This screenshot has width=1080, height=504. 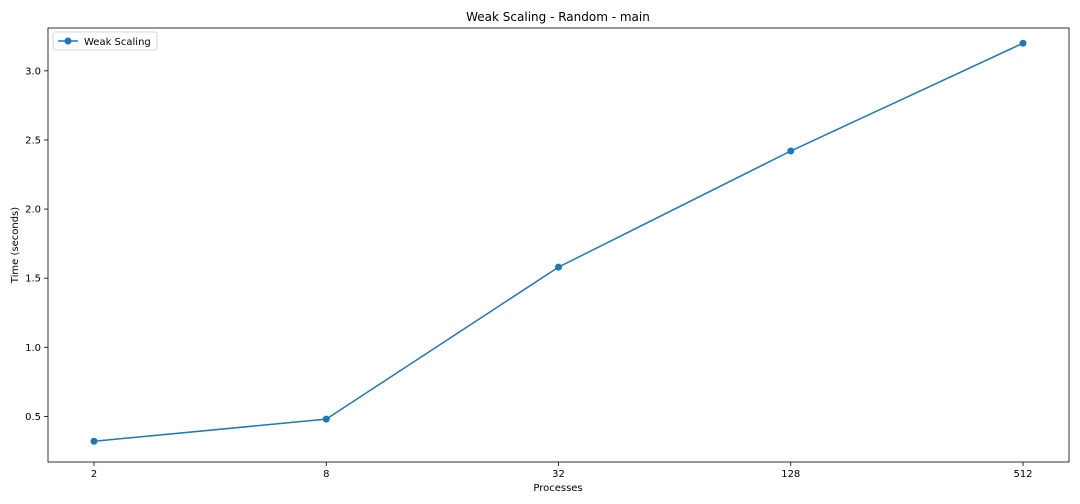 I want to click on legend-box, so click(x=105, y=41).